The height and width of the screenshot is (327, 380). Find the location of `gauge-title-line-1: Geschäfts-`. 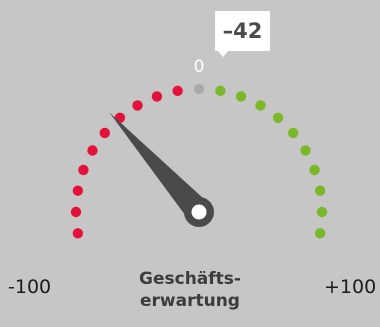

gauge-title-line-1: Geschäfts- is located at coordinates (190, 279).